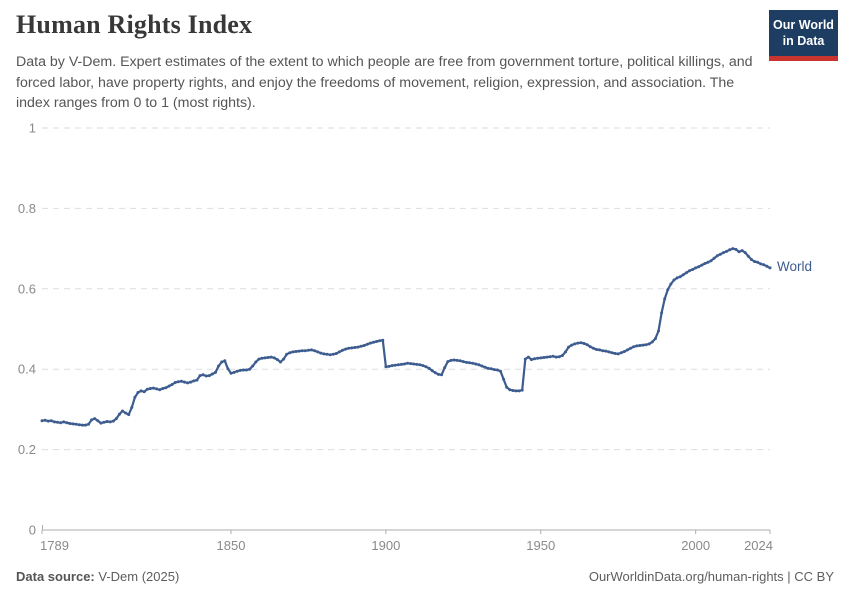 The image size is (850, 600). Describe the element at coordinates (27, 288) in the screenshot. I see `svg-text: 0.6` at that location.